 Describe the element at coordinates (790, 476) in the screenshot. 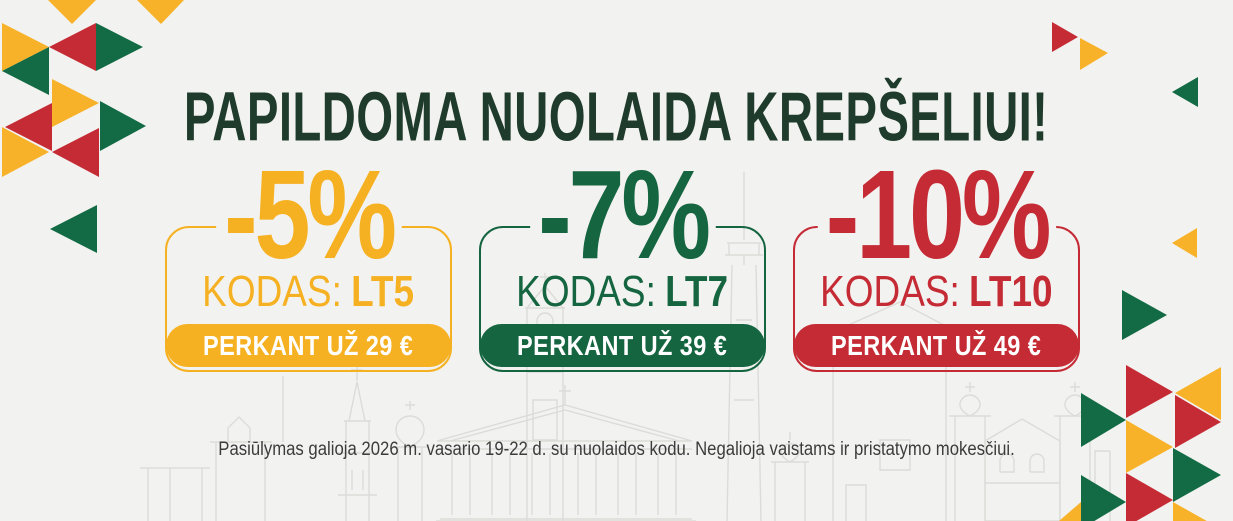

I see `skyline-small-dome` at that location.